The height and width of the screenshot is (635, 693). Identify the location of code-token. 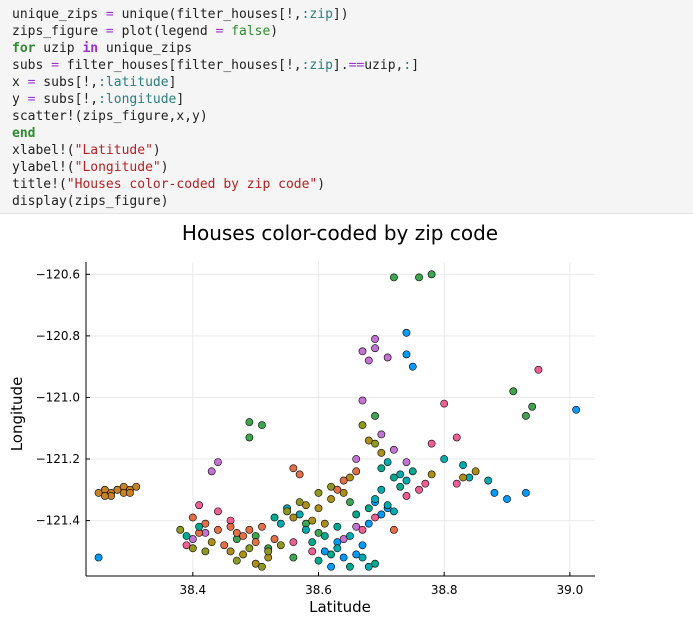
(227, 31).